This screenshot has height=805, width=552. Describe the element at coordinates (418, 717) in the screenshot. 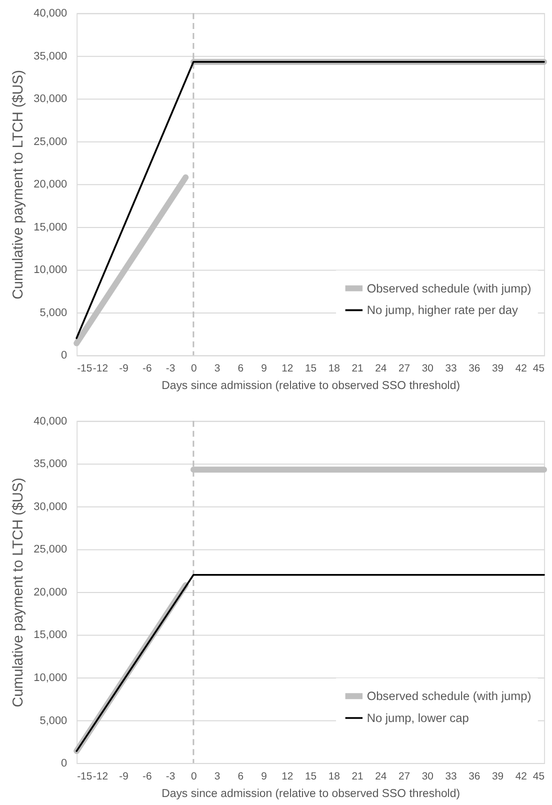

I see `legend-label: No jump, lower cap` at that location.